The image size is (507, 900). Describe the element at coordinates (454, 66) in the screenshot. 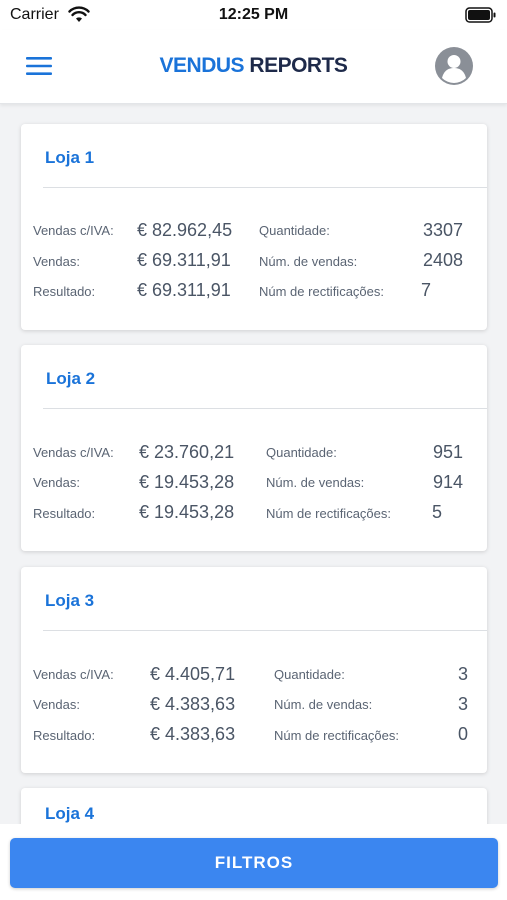

I see `user-avatar-icon` at that location.